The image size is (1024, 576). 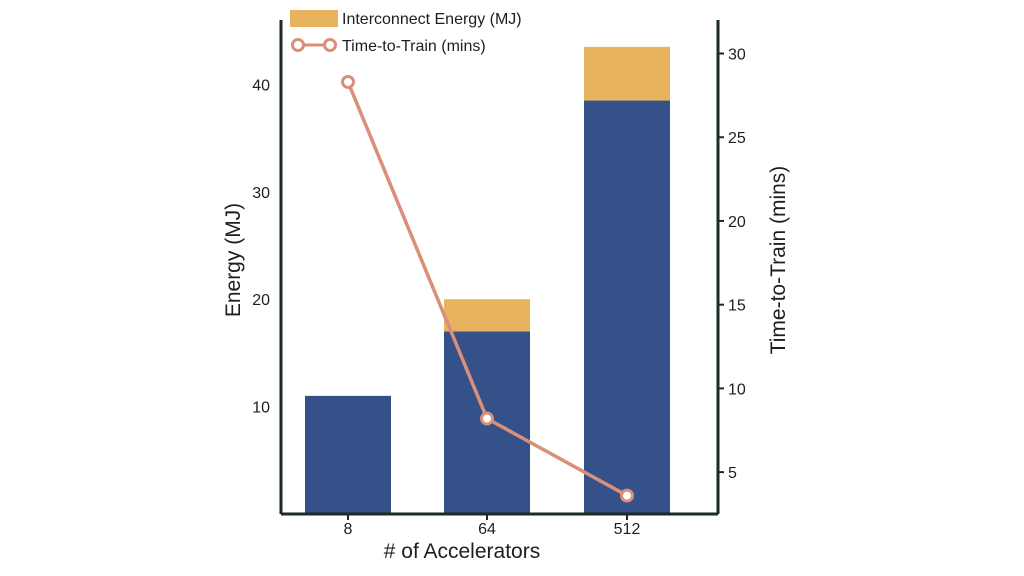 I want to click on y-axis-left-label: Energy (MJ), so click(x=233, y=260).